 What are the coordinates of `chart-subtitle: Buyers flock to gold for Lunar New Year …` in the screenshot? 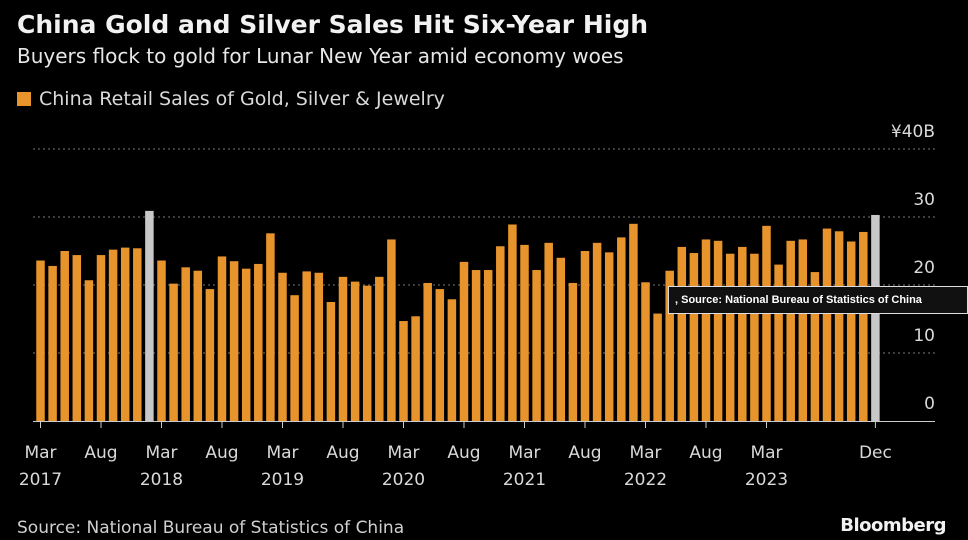 It's located at (320, 56).